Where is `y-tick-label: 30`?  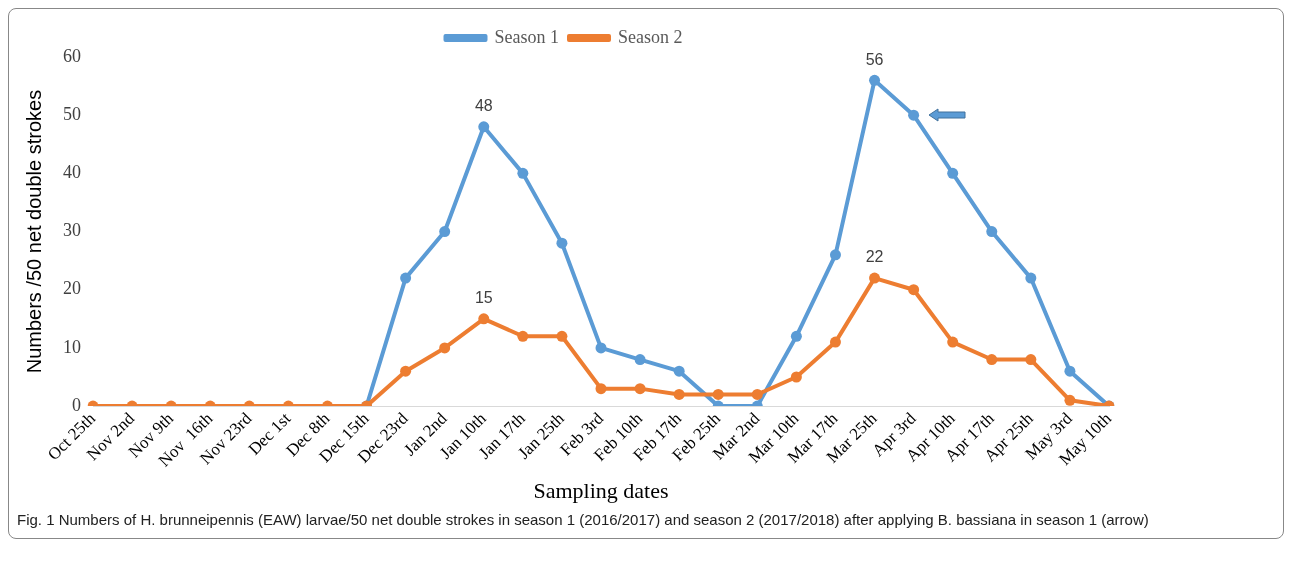 y-tick-label: 30 is located at coordinates (72, 230).